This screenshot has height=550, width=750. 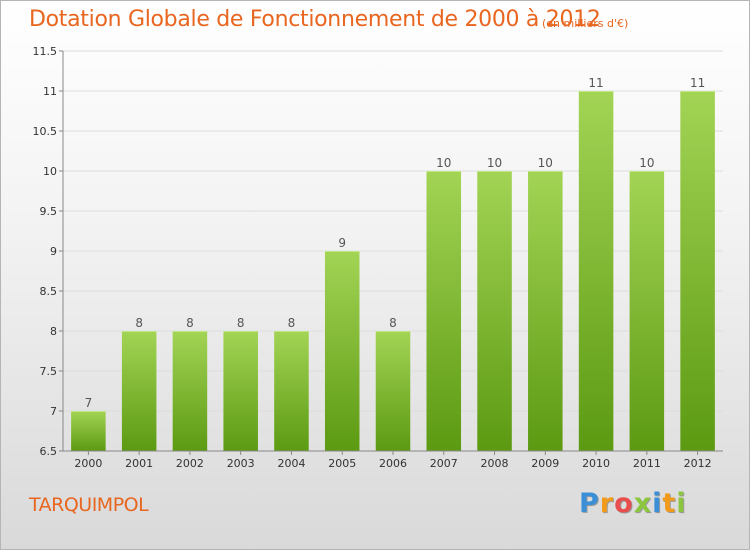 What do you see at coordinates (495, 463) in the screenshot?
I see `x-tick-label: 2008` at bounding box center [495, 463].